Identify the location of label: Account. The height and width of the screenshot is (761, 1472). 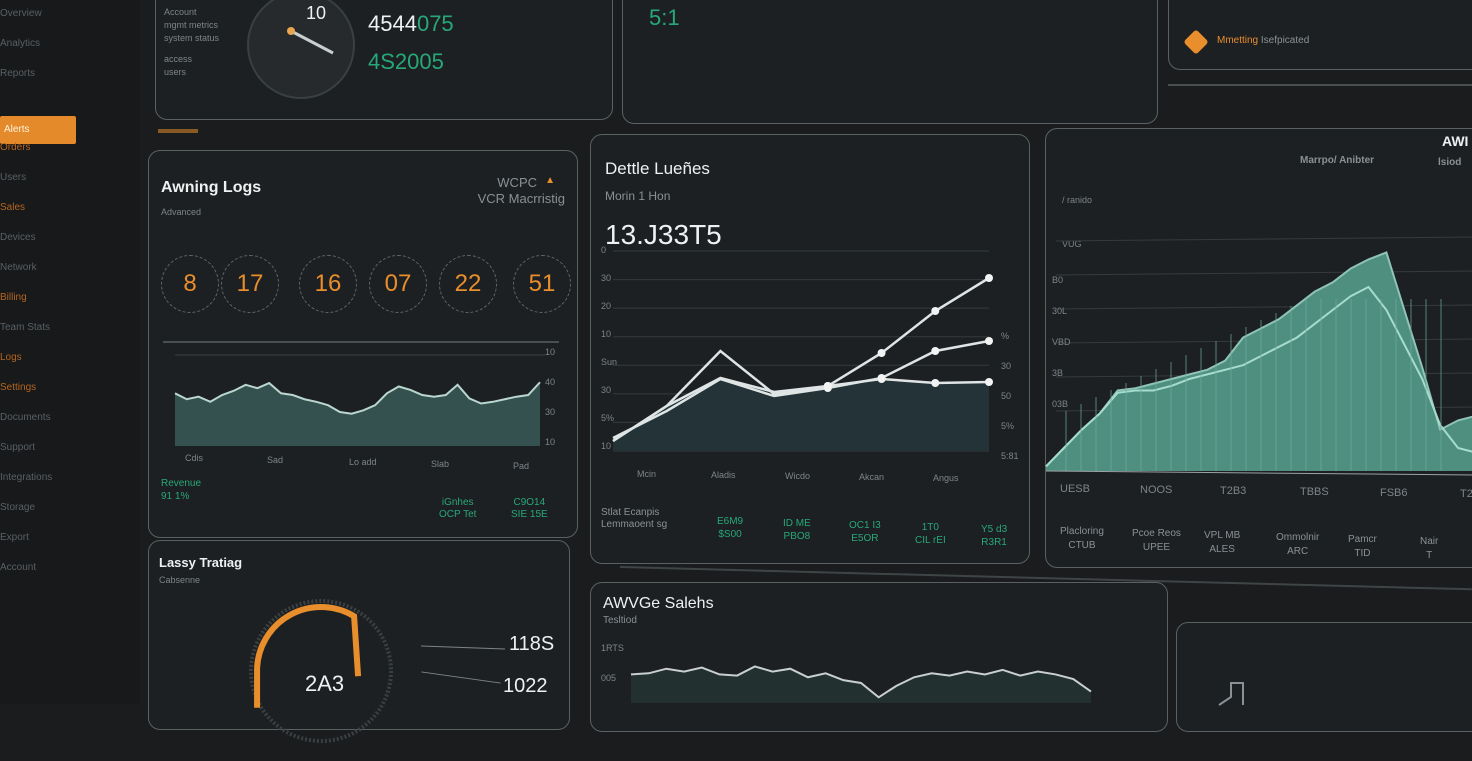
(180, 12).